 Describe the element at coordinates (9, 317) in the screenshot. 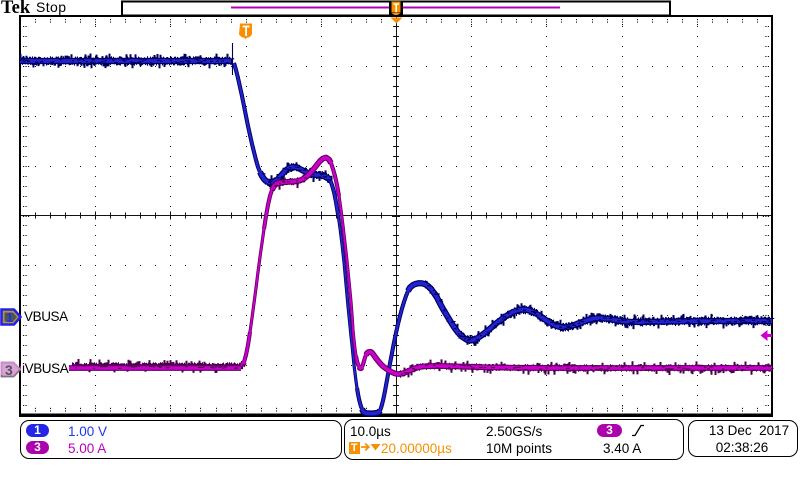

I see `svg-text: 1` at that location.